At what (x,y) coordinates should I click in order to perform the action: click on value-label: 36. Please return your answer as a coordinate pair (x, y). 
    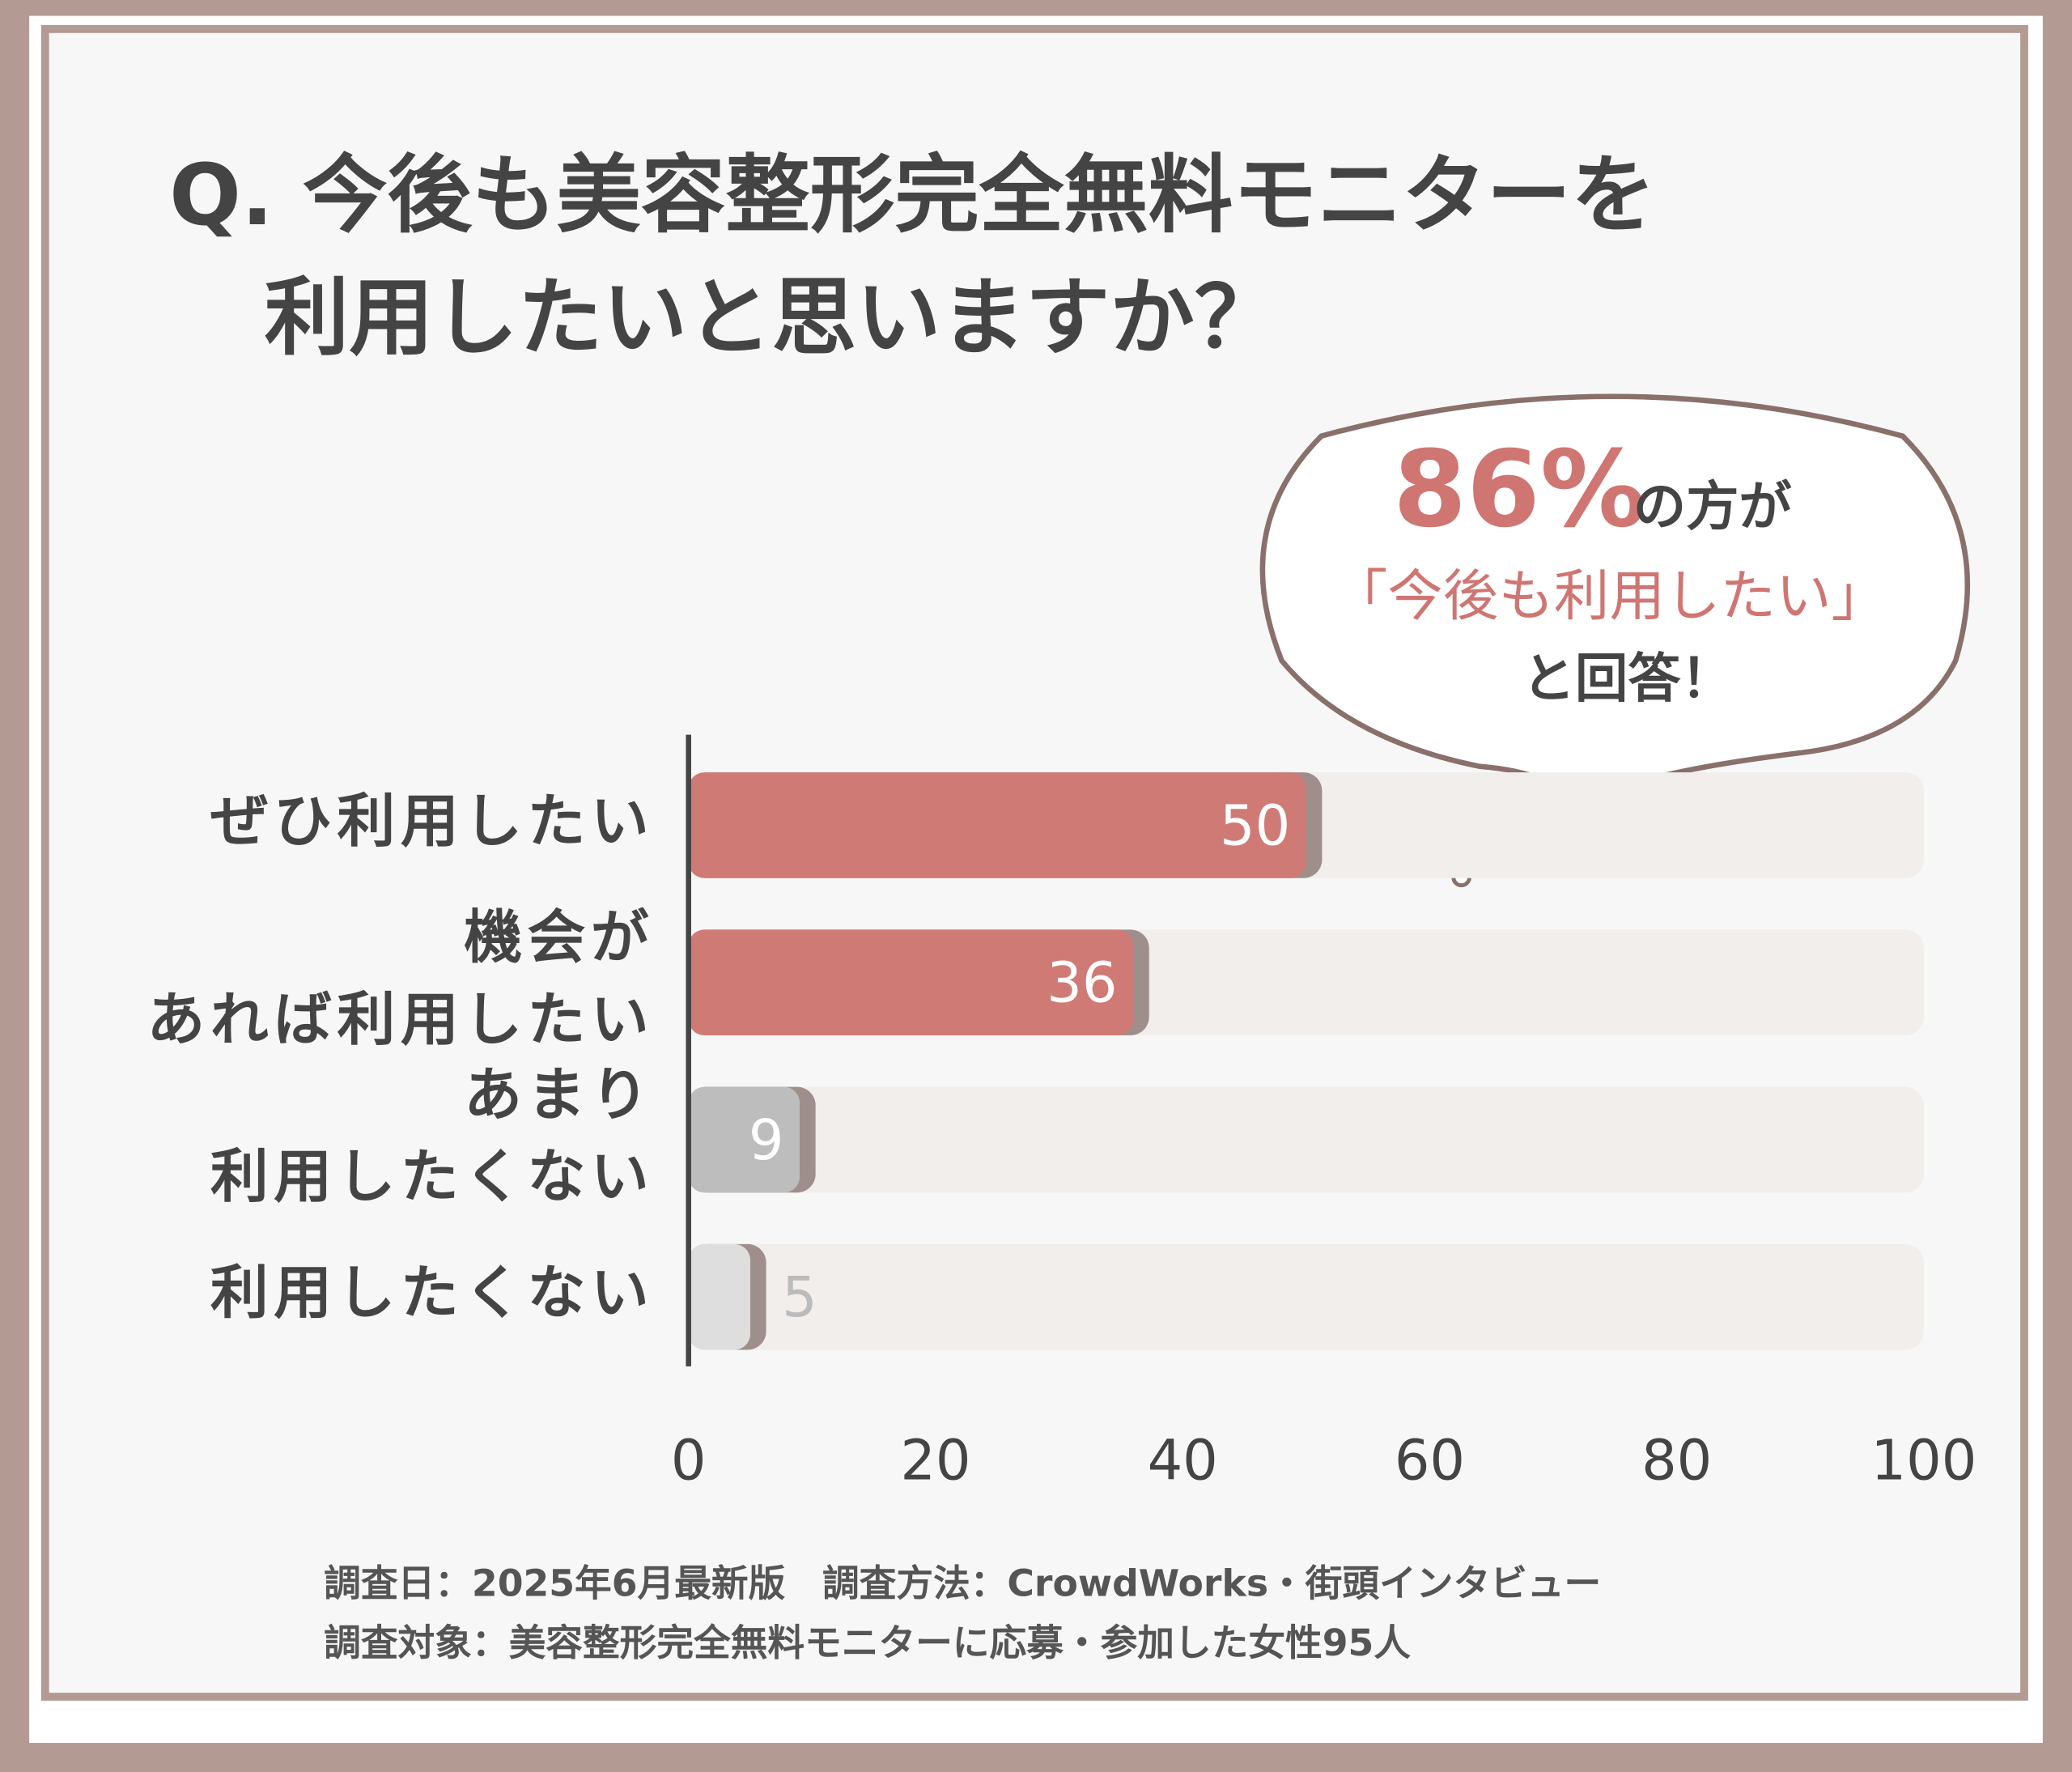
    Looking at the image, I should click on (1082, 983).